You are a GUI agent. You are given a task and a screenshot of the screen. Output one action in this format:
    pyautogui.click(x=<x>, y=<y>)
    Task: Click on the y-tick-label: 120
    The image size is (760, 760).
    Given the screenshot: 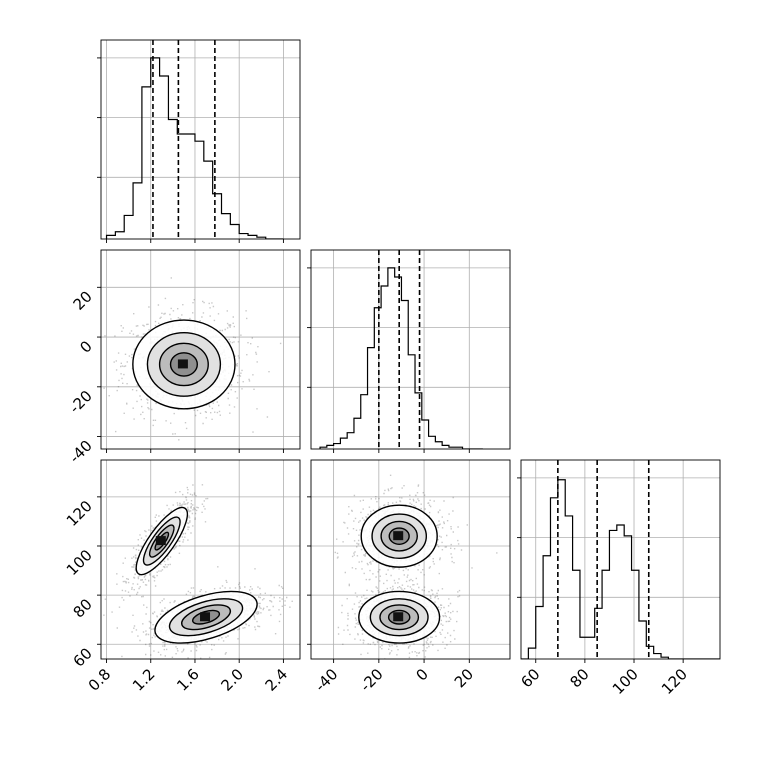 What is the action you would take?
    pyautogui.click(x=79, y=513)
    